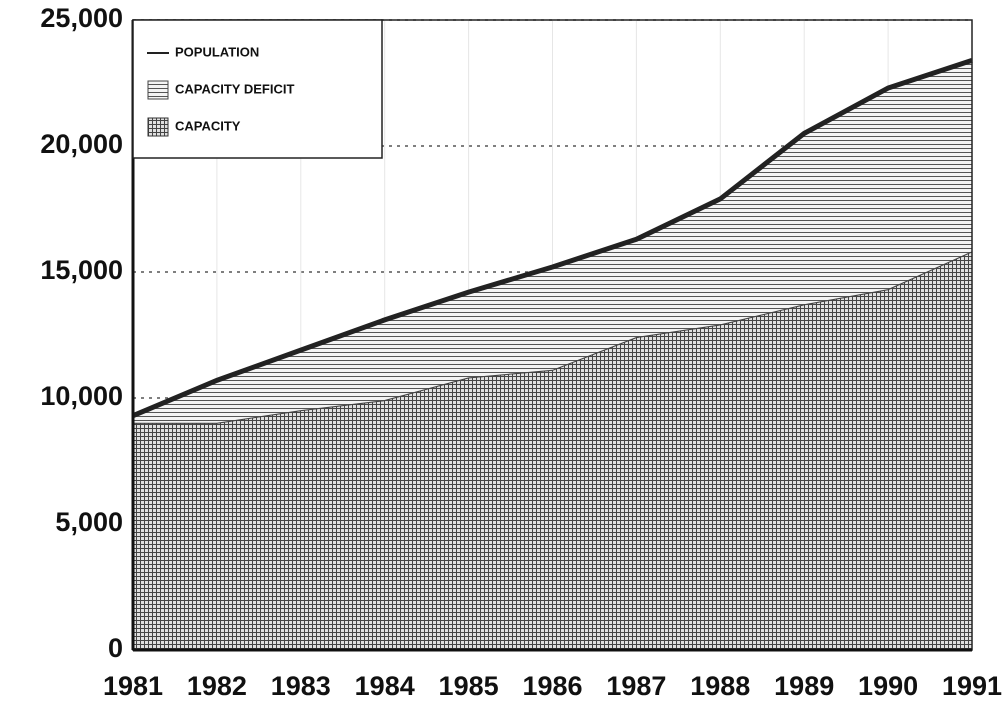 The width and height of the screenshot is (1007, 702). Describe the element at coordinates (208, 125) in the screenshot. I see `legend-label: CAPACITY` at that location.